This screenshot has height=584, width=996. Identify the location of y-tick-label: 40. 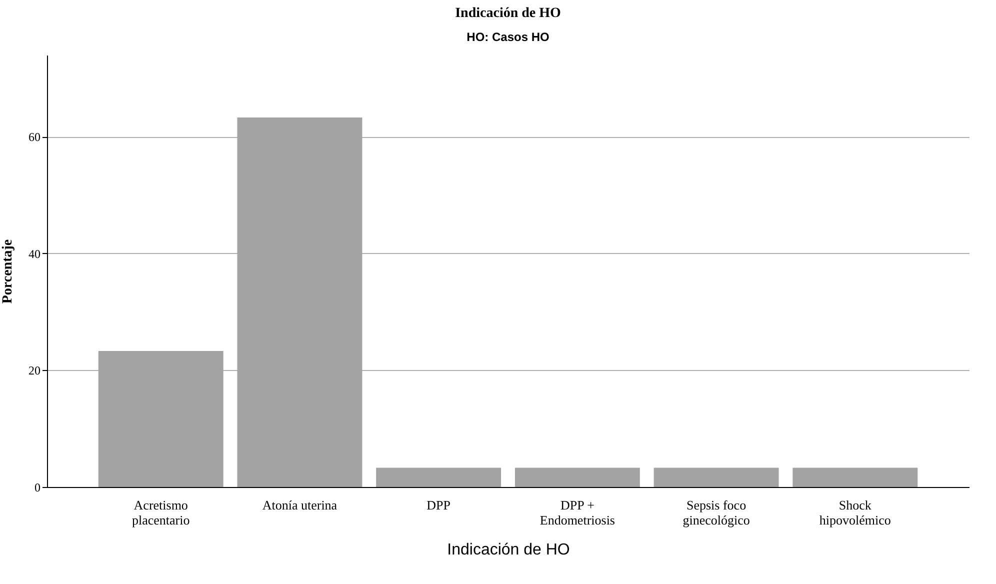
(34, 253).